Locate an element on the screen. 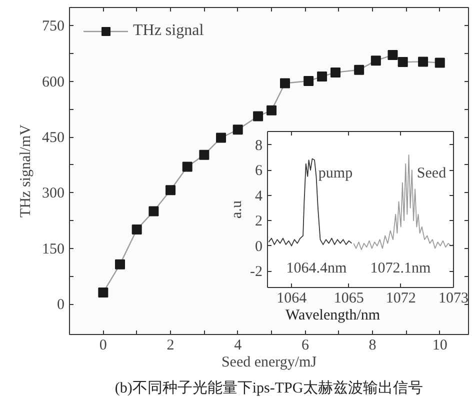 The height and width of the screenshot is (401, 472). y-tick-label: 600 is located at coordinates (53, 82).